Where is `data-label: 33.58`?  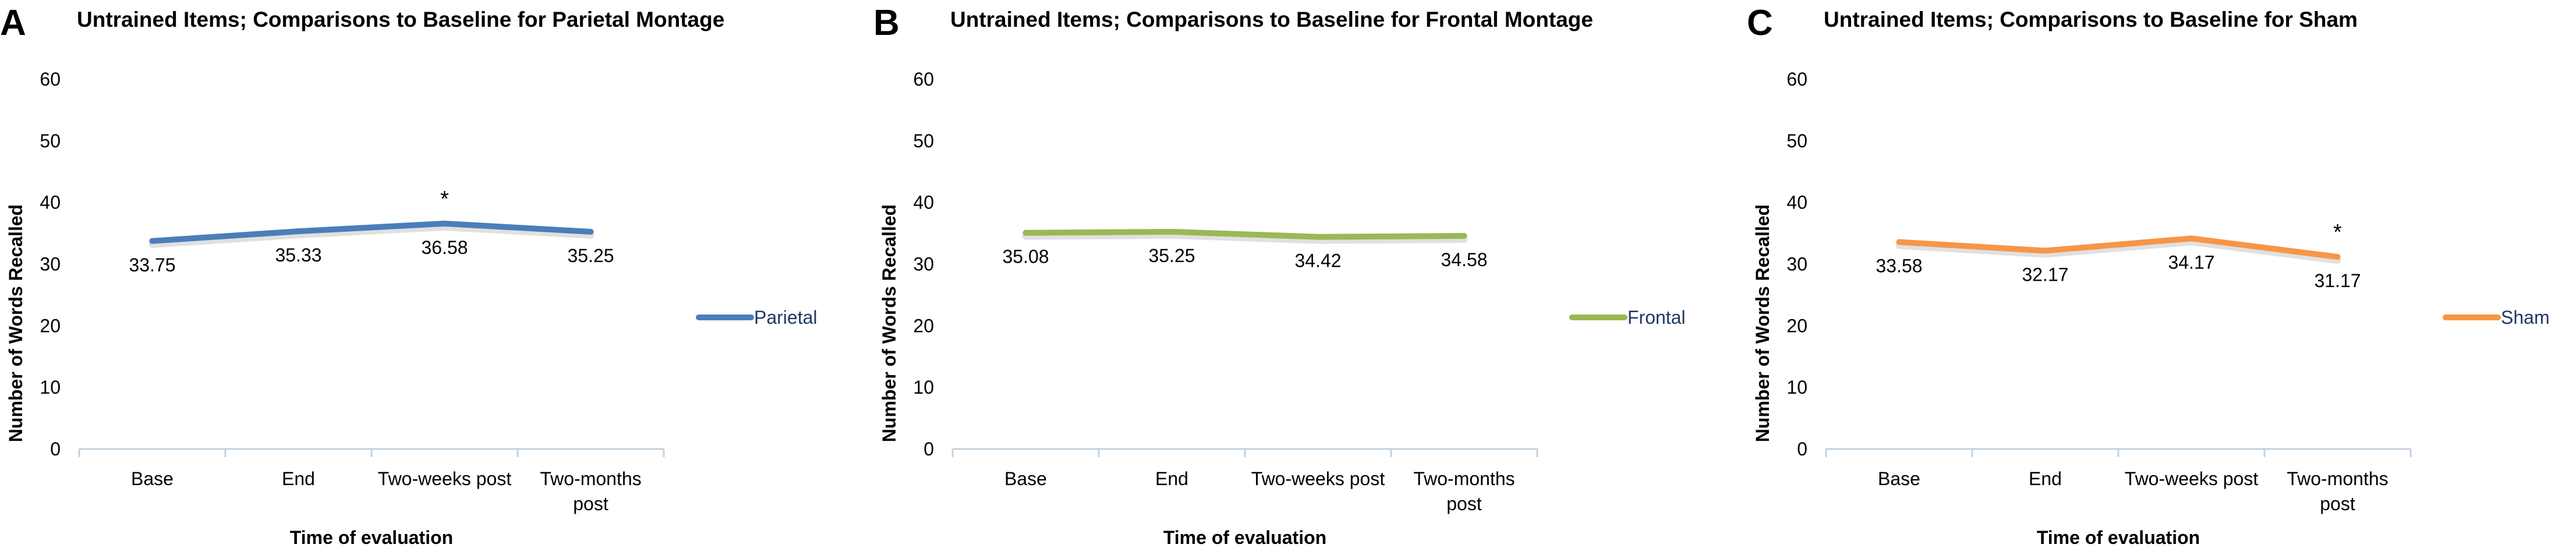
data-label: 33.58 is located at coordinates (1899, 267).